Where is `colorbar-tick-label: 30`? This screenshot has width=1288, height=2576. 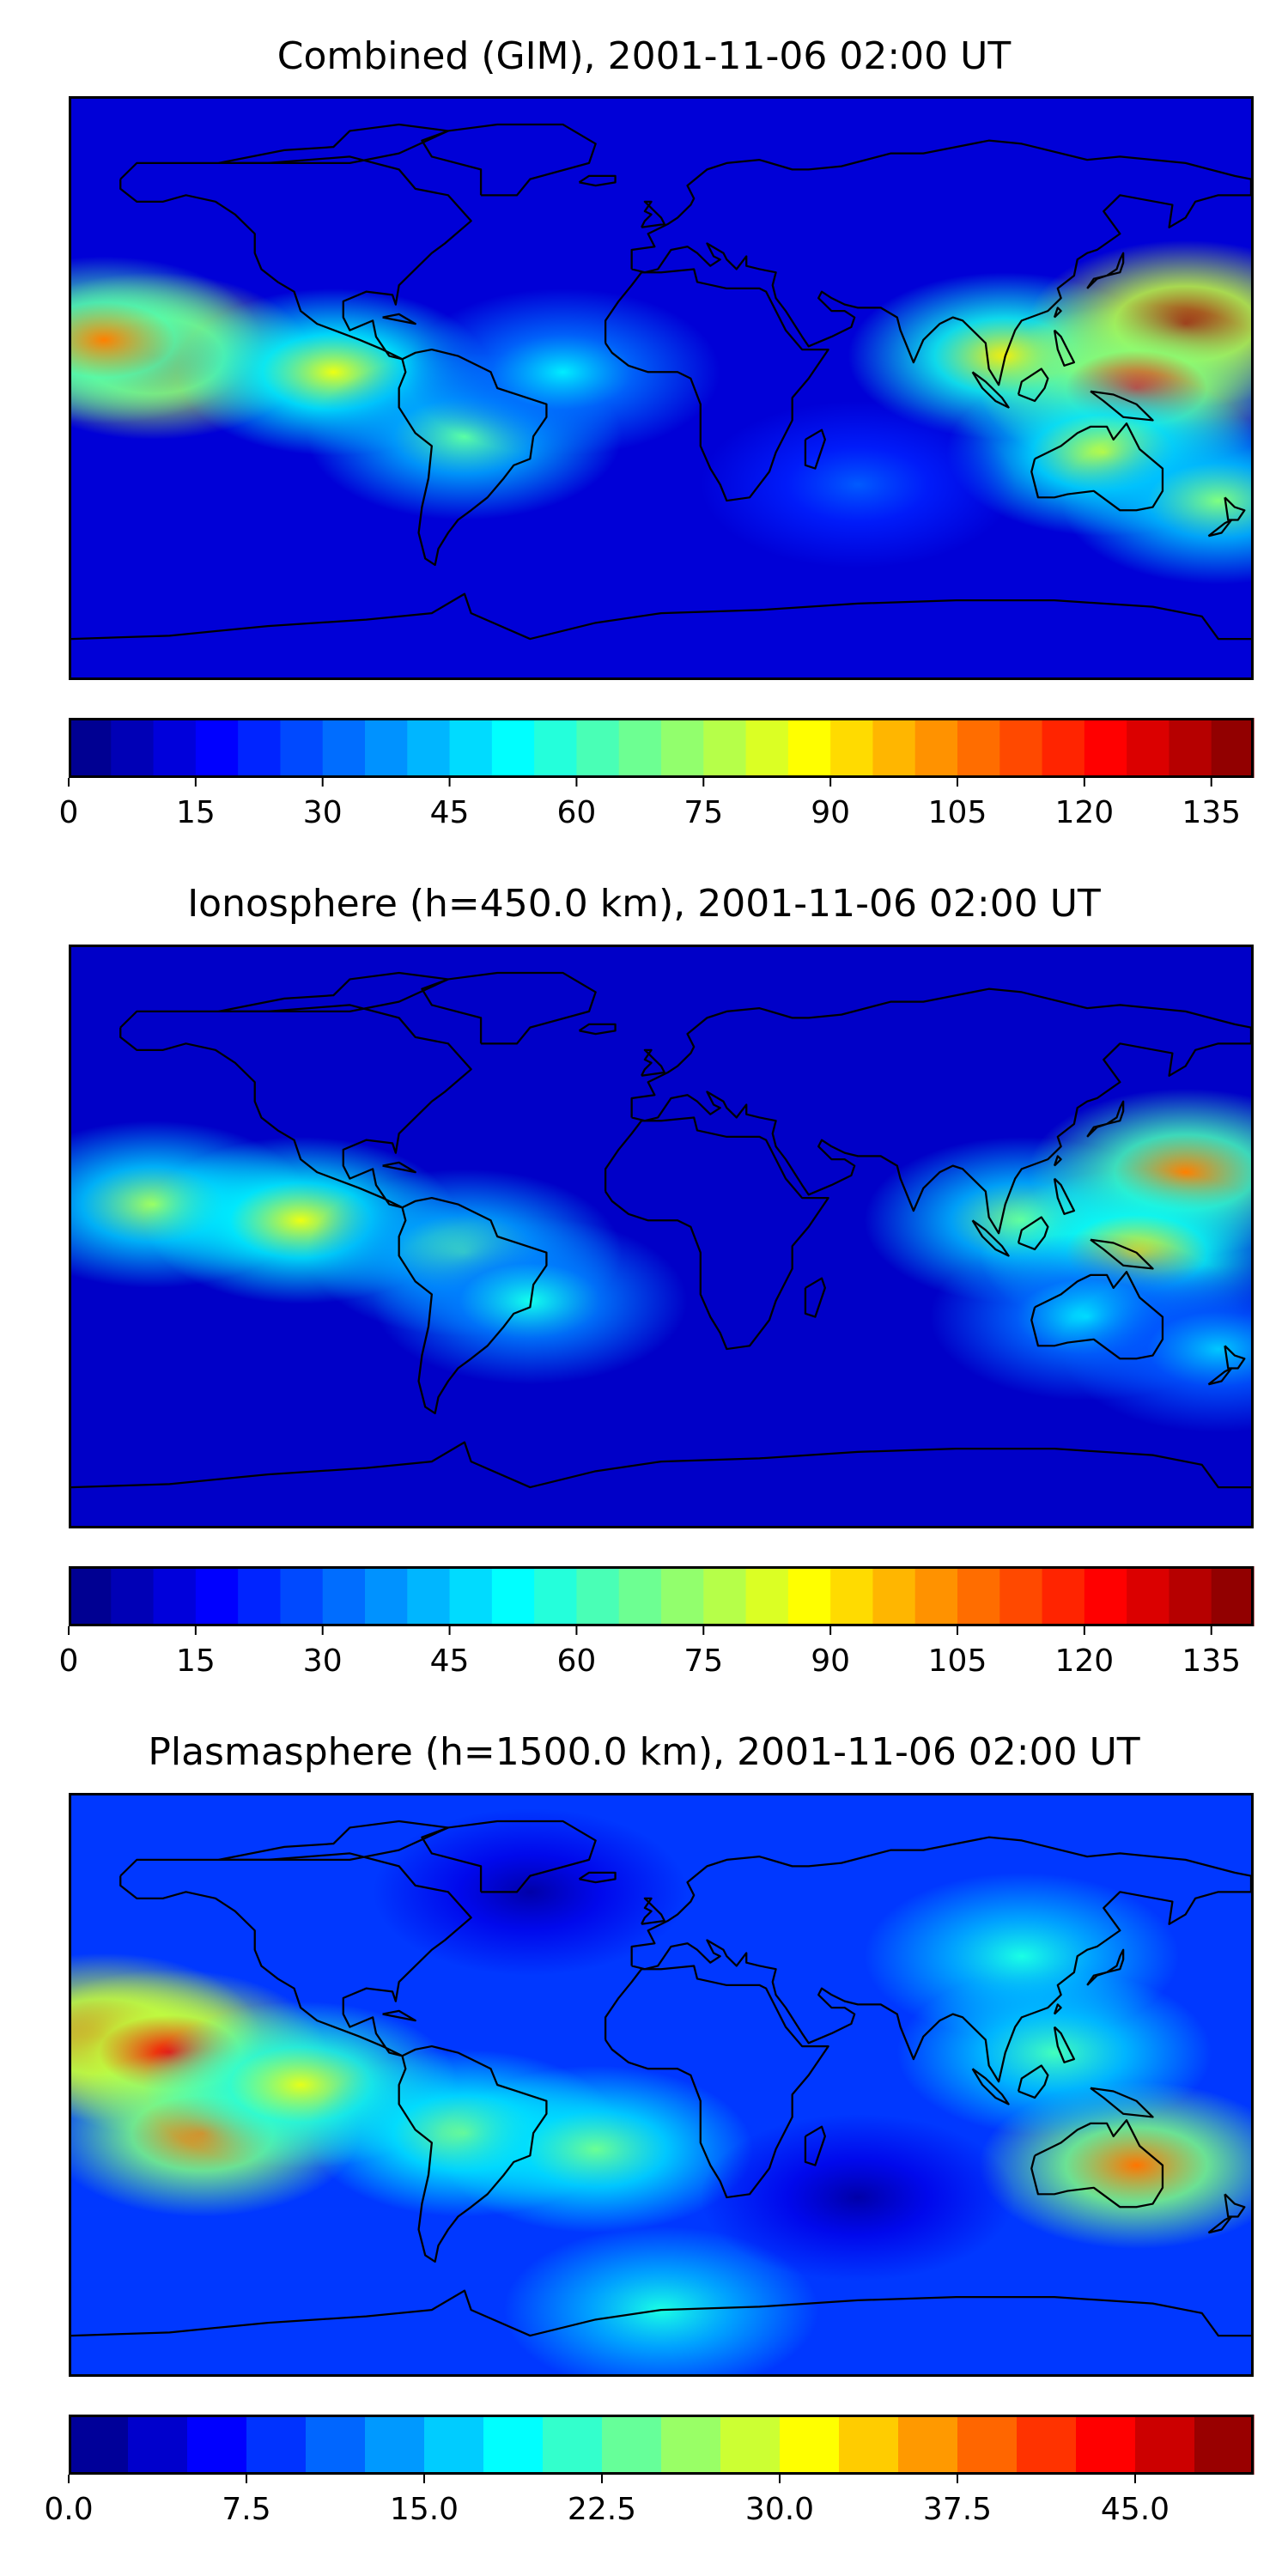 colorbar-tick-label: 30 is located at coordinates (323, 812).